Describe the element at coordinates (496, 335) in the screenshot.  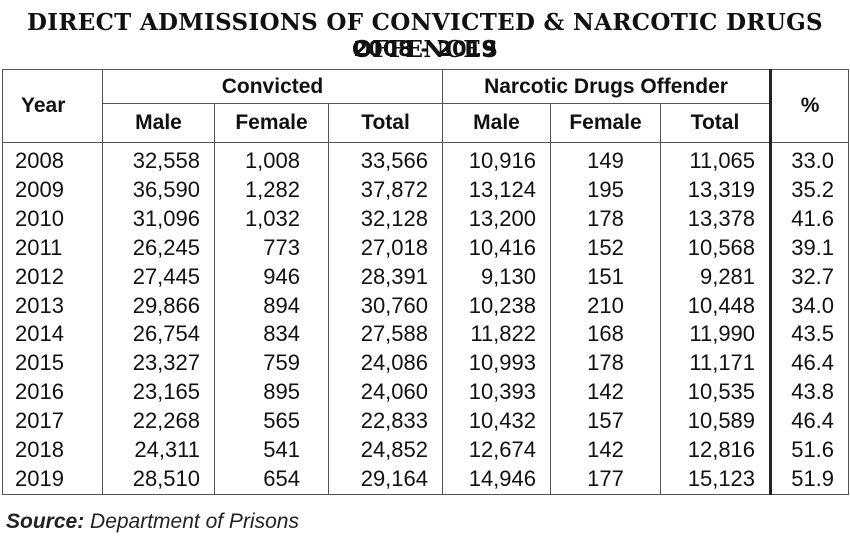
I see `cell-narcotic-male: 11,822` at that location.